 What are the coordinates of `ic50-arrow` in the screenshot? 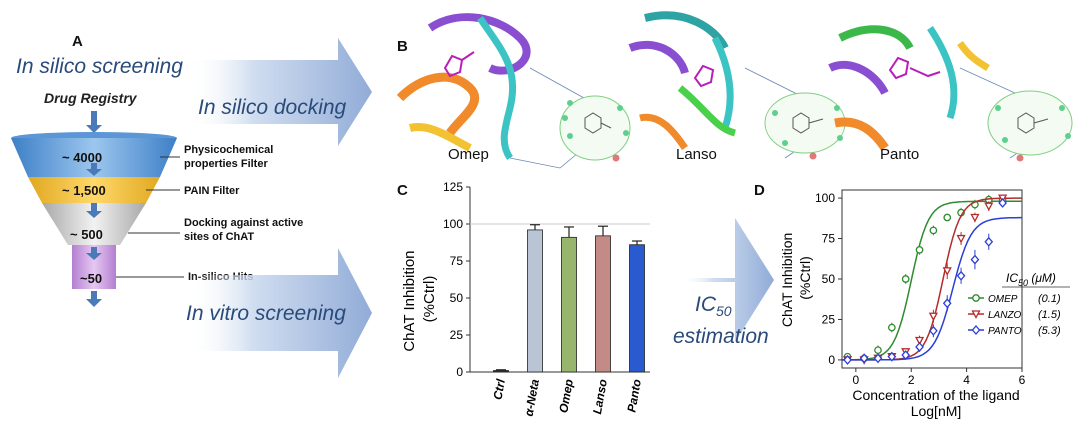 It's located at (727, 280).